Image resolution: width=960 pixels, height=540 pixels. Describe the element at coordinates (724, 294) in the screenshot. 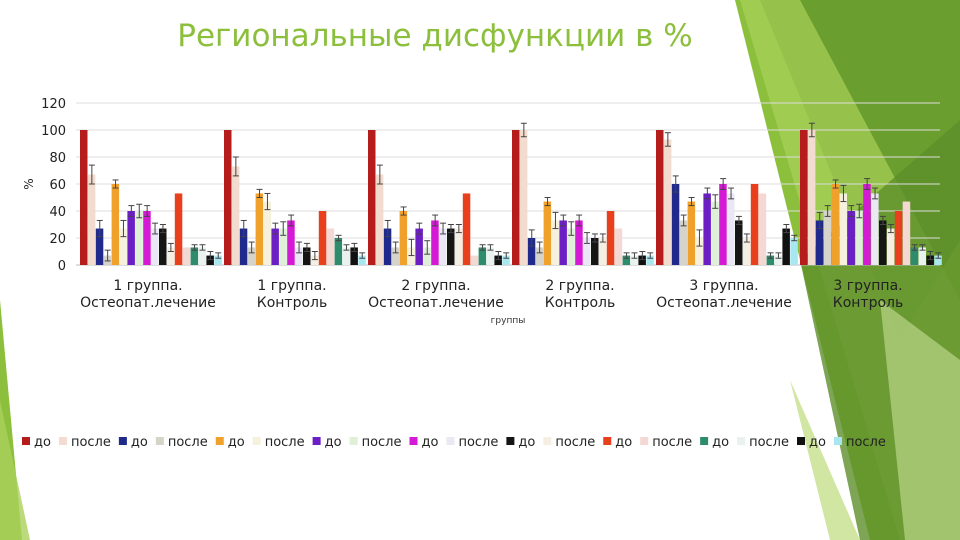

I see `x-tick-label: 3 группа. Остеопат.лечение` at that location.